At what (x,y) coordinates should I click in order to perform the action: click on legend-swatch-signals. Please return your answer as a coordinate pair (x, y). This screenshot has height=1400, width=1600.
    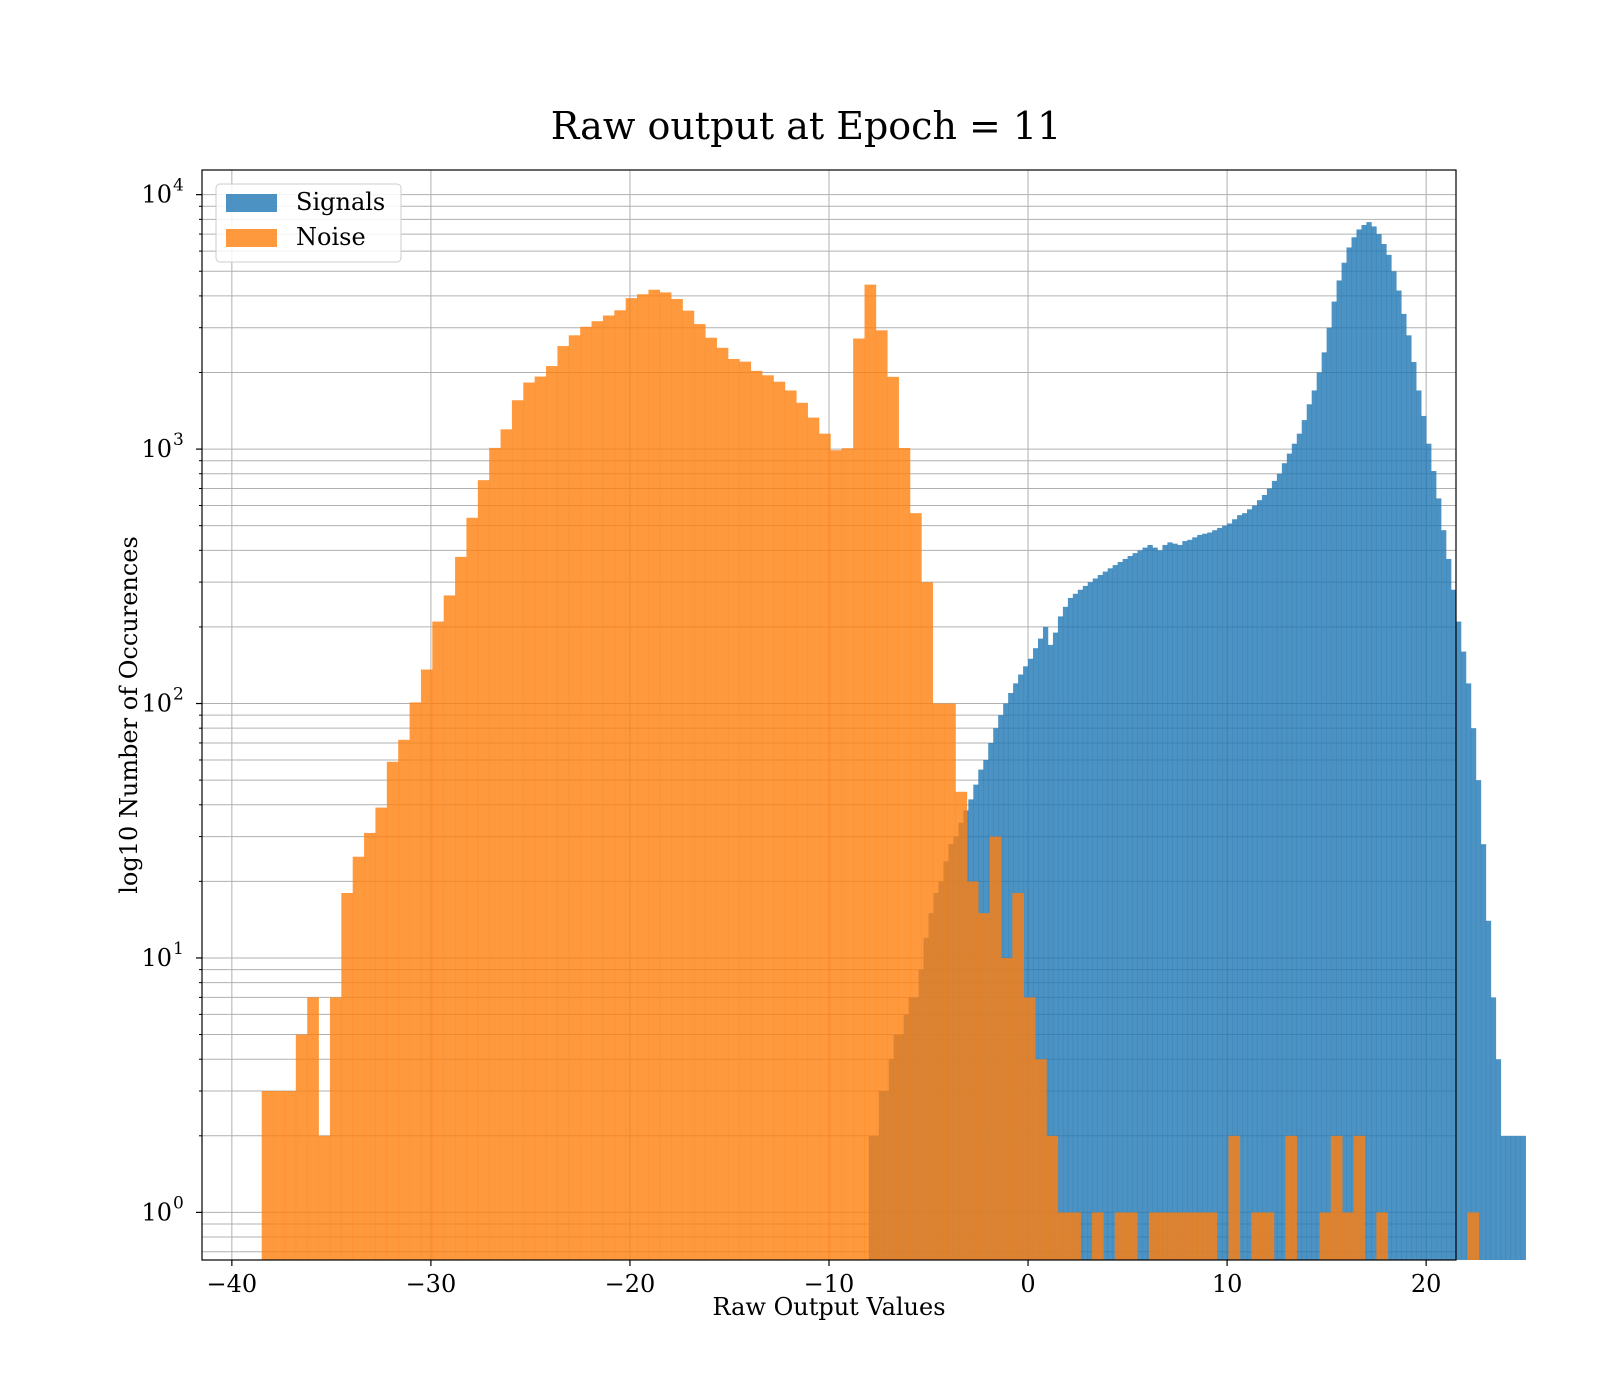
    Looking at the image, I should click on (251, 203).